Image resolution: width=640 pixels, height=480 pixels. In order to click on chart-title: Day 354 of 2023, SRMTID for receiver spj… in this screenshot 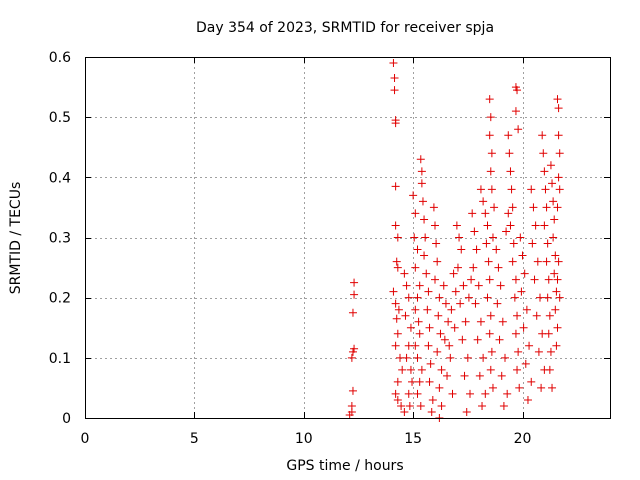, I will do `click(345, 28)`.